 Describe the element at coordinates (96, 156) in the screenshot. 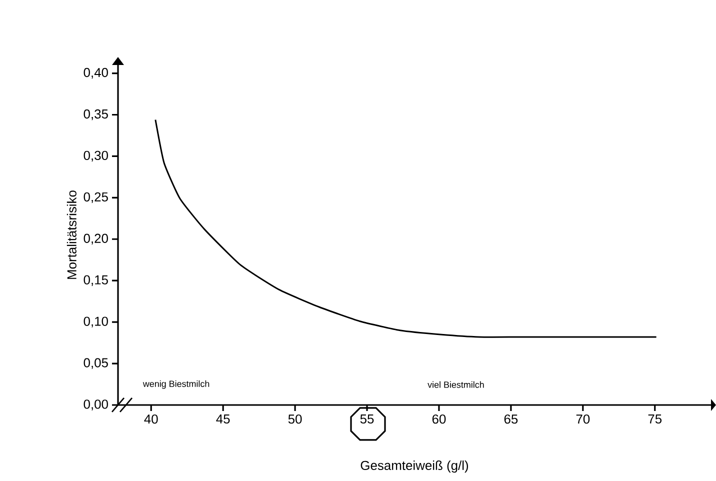

I see `y-tick-label: 0,30` at that location.